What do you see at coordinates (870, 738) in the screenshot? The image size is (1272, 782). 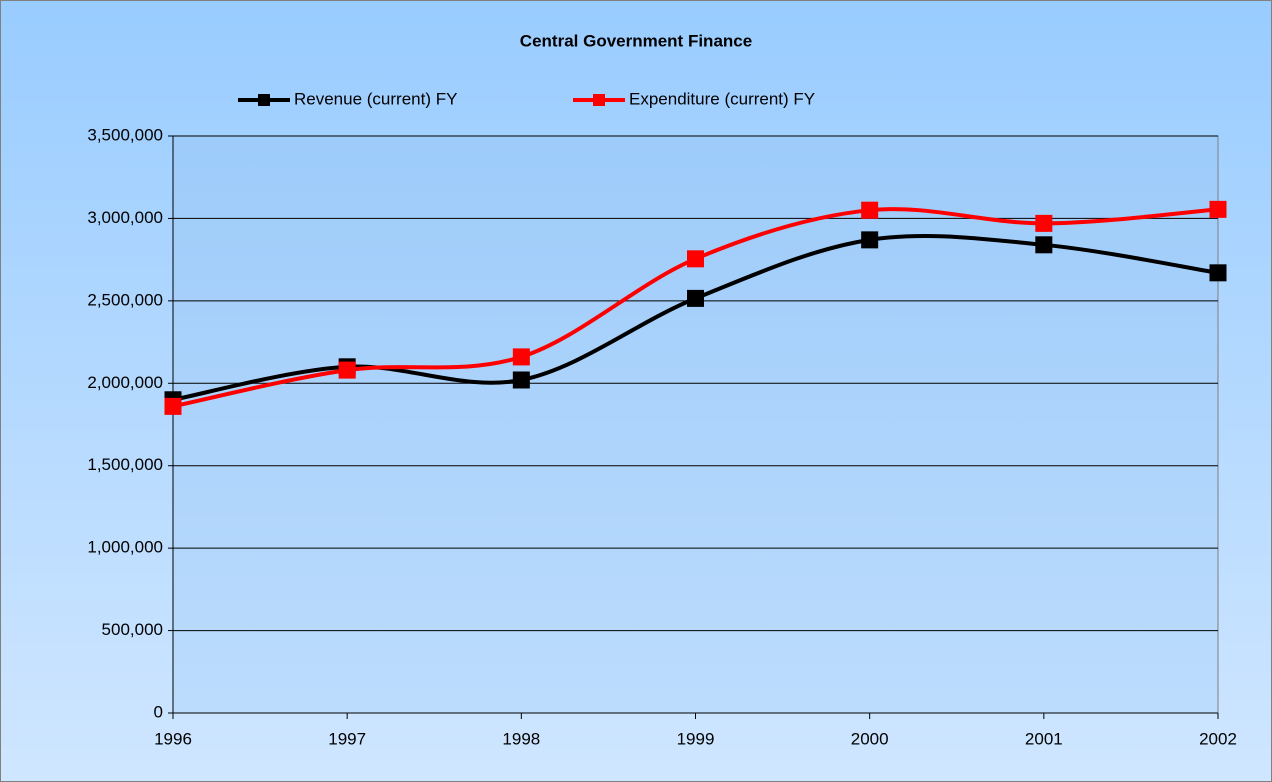 I see `x-tick-label: 2000` at bounding box center [870, 738].